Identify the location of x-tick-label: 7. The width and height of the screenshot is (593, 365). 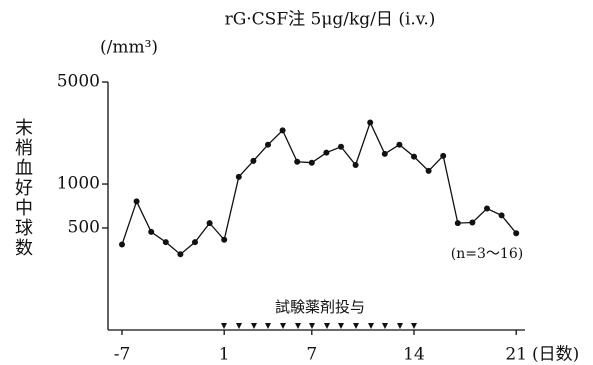
(311, 355).